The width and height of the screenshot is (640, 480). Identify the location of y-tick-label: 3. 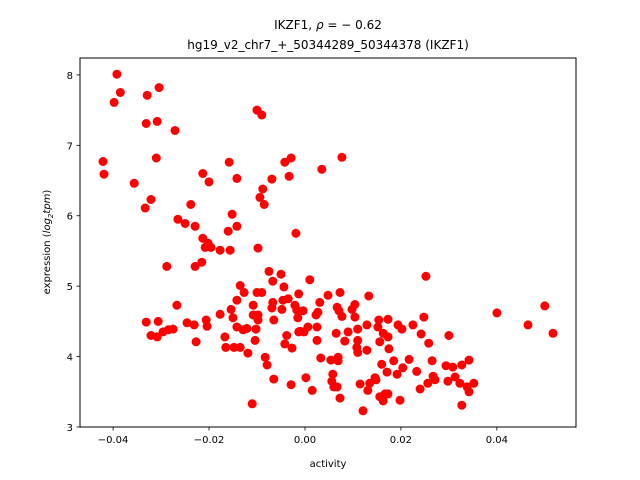
(70, 428).